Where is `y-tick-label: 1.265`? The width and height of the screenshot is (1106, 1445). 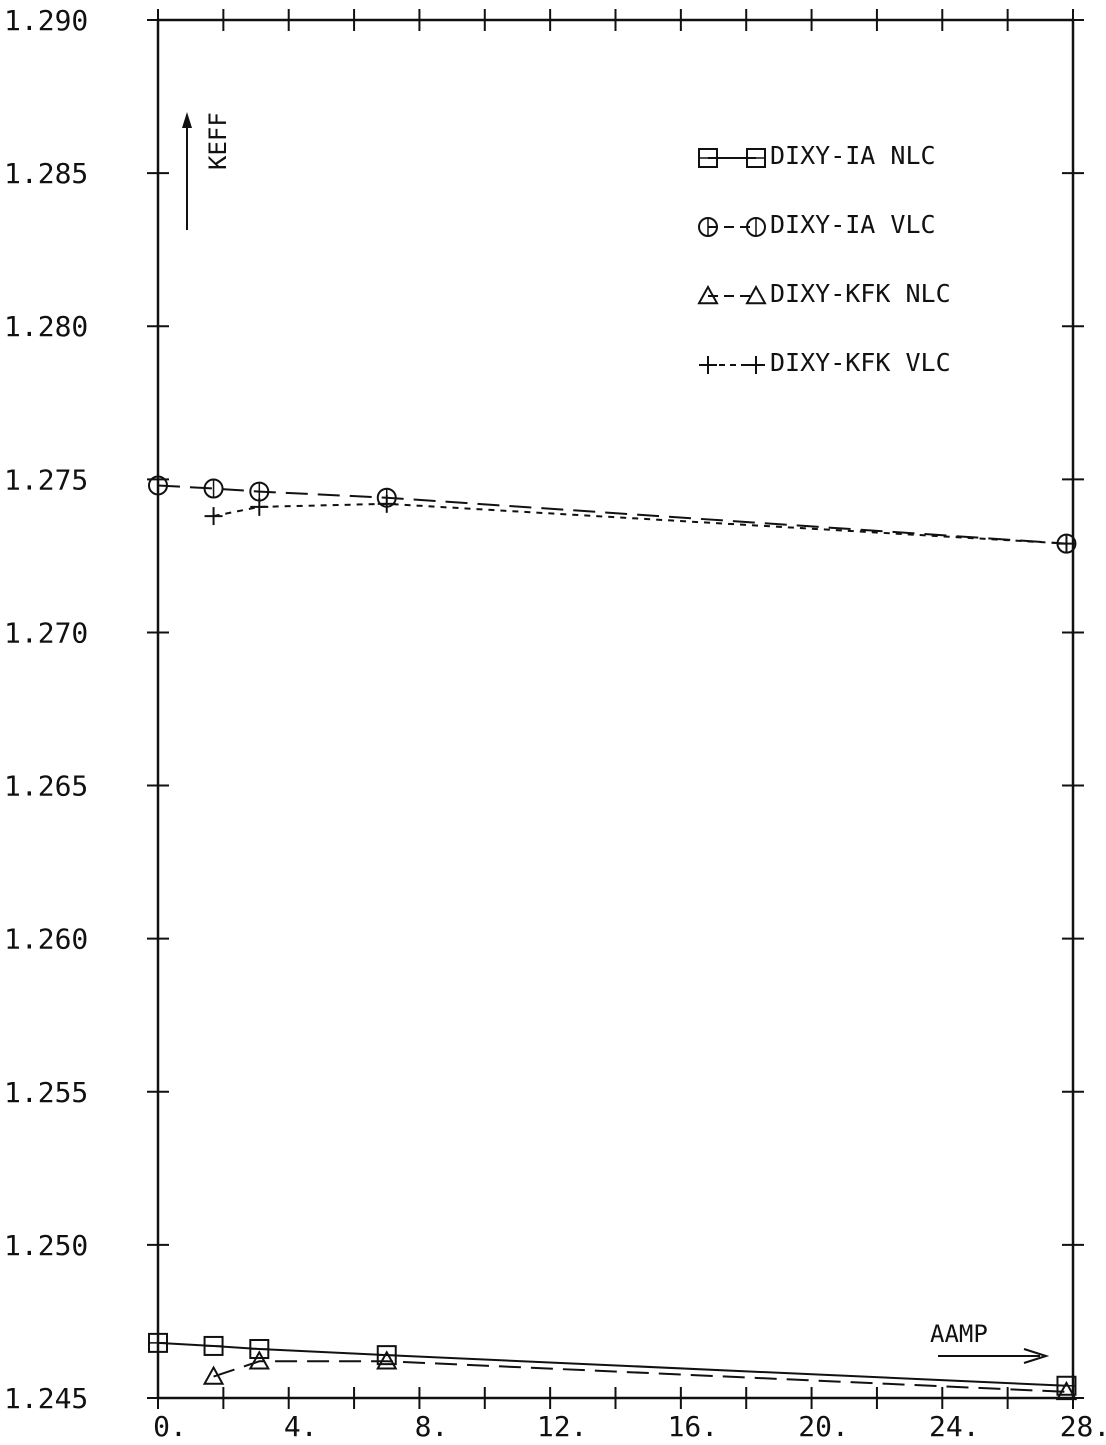
y-tick-label: 1.265 is located at coordinates (46, 786).